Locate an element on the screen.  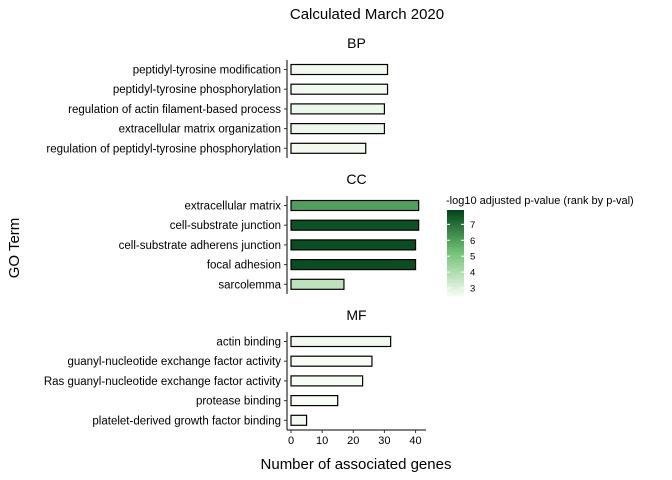
y-tick-label: peptidyl-tyrosine modification is located at coordinates (207, 71).